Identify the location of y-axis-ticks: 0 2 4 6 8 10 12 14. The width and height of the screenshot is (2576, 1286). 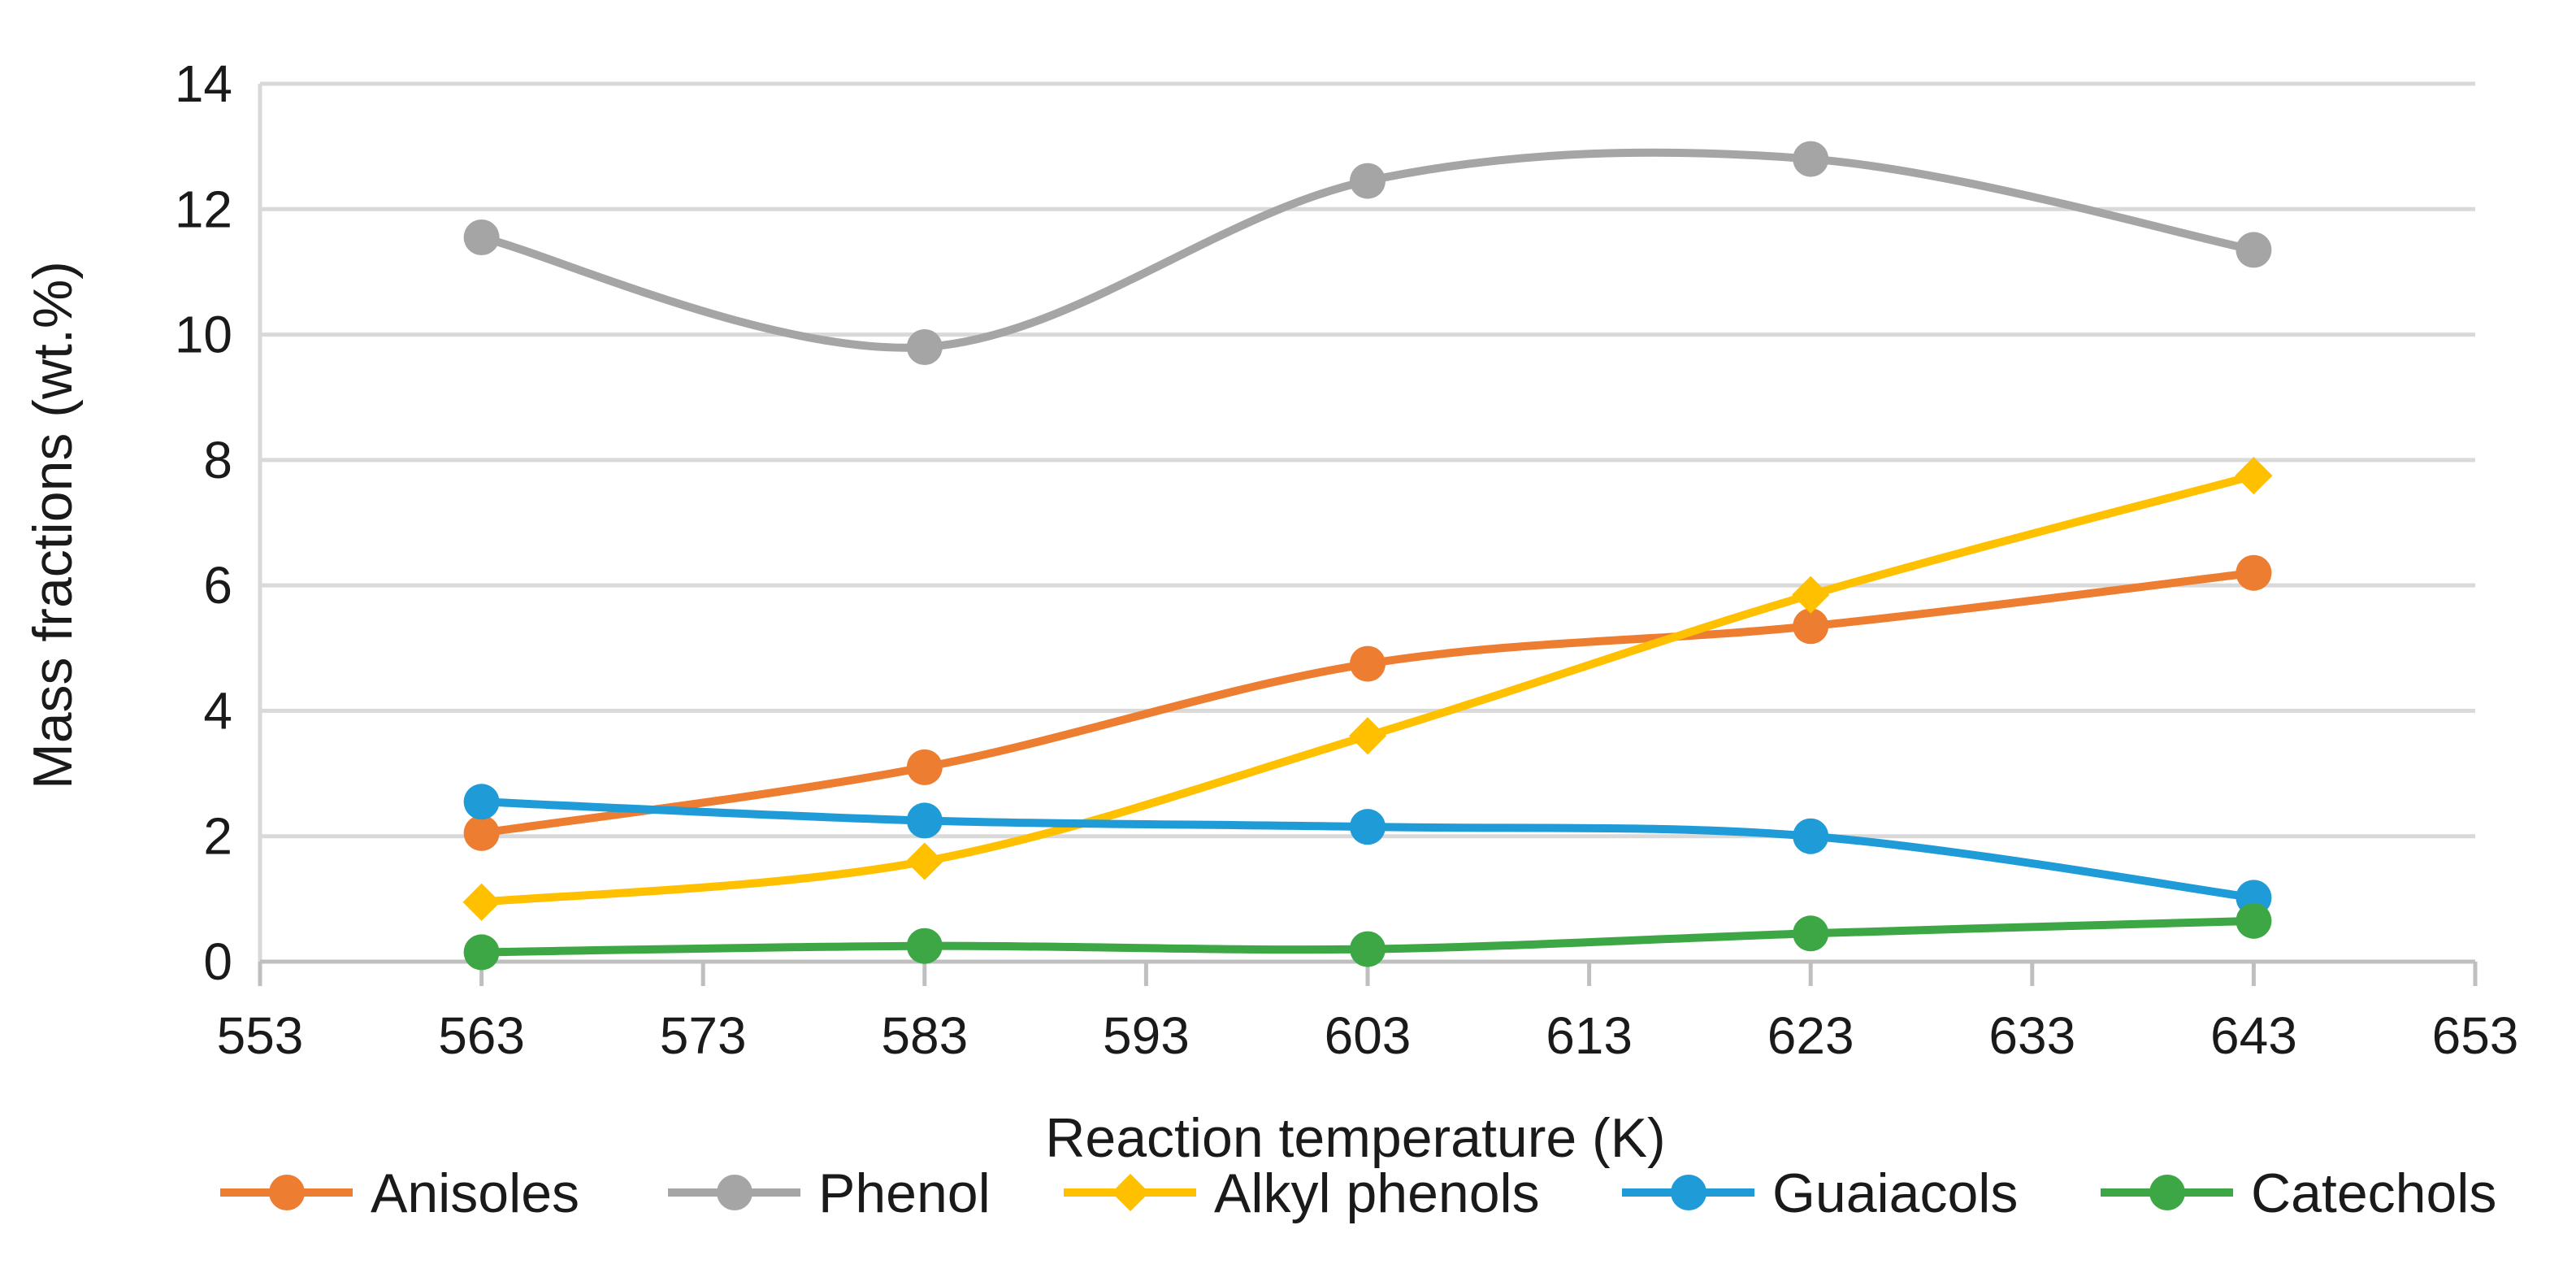
(203, 522).